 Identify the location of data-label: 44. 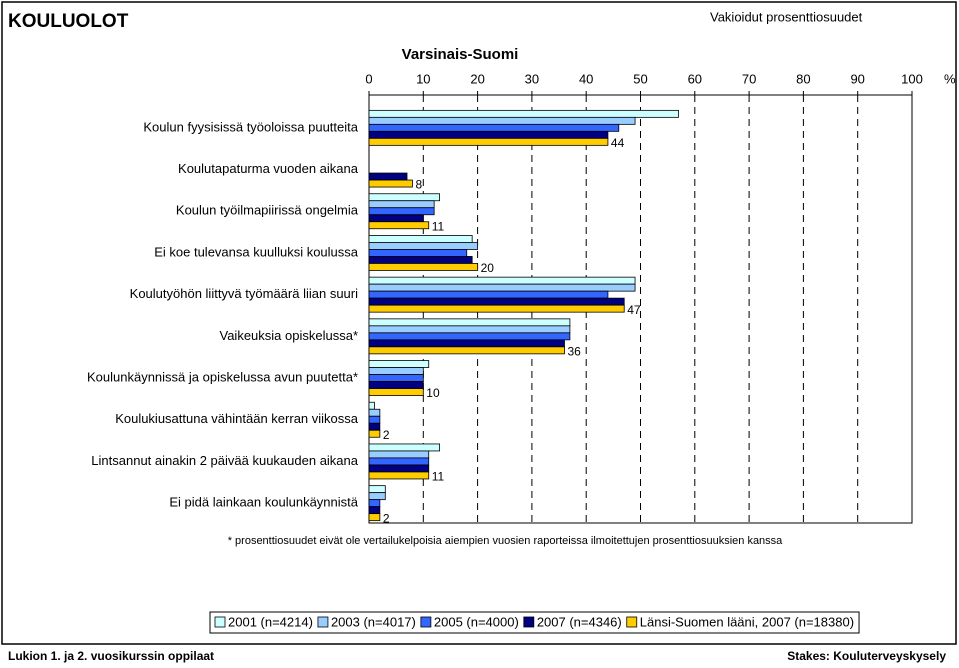
(618, 143).